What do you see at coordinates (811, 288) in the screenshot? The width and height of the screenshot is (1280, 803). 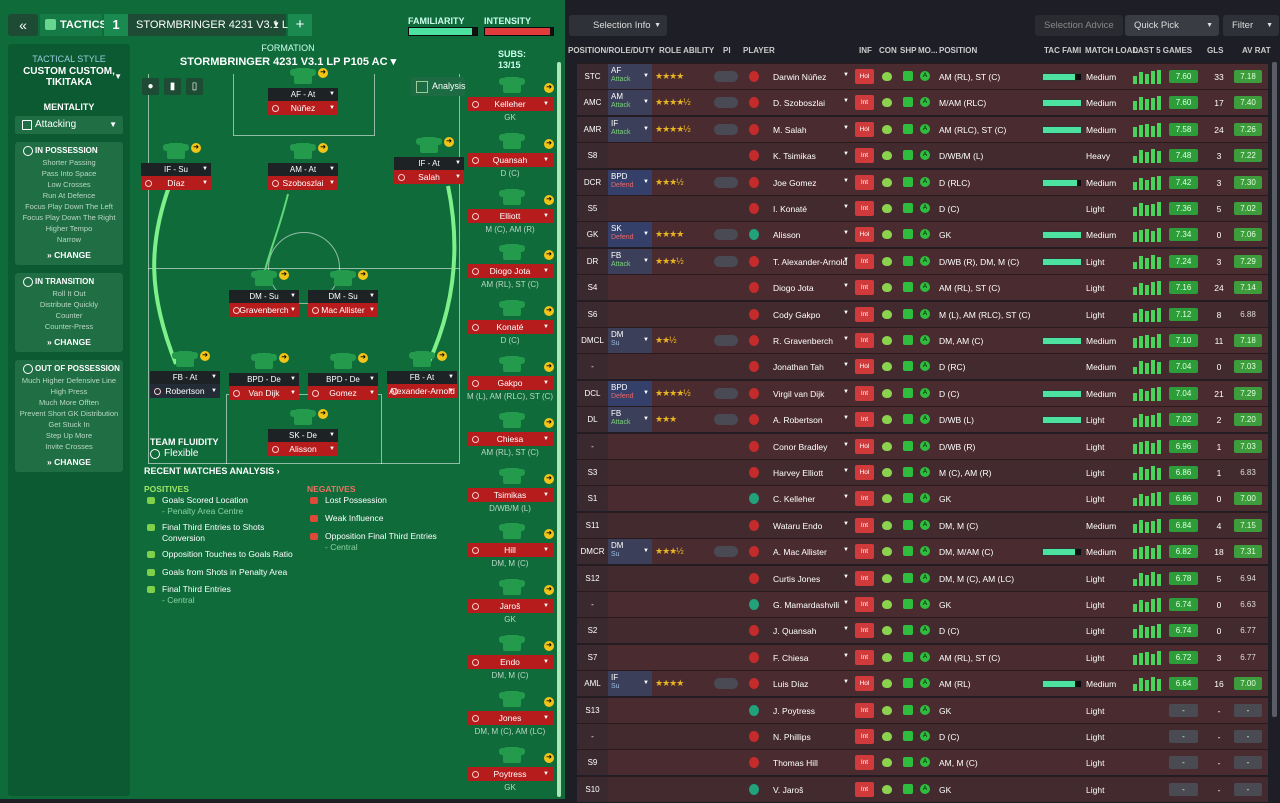 I see `player-name: Diogo Jota ▼` at bounding box center [811, 288].